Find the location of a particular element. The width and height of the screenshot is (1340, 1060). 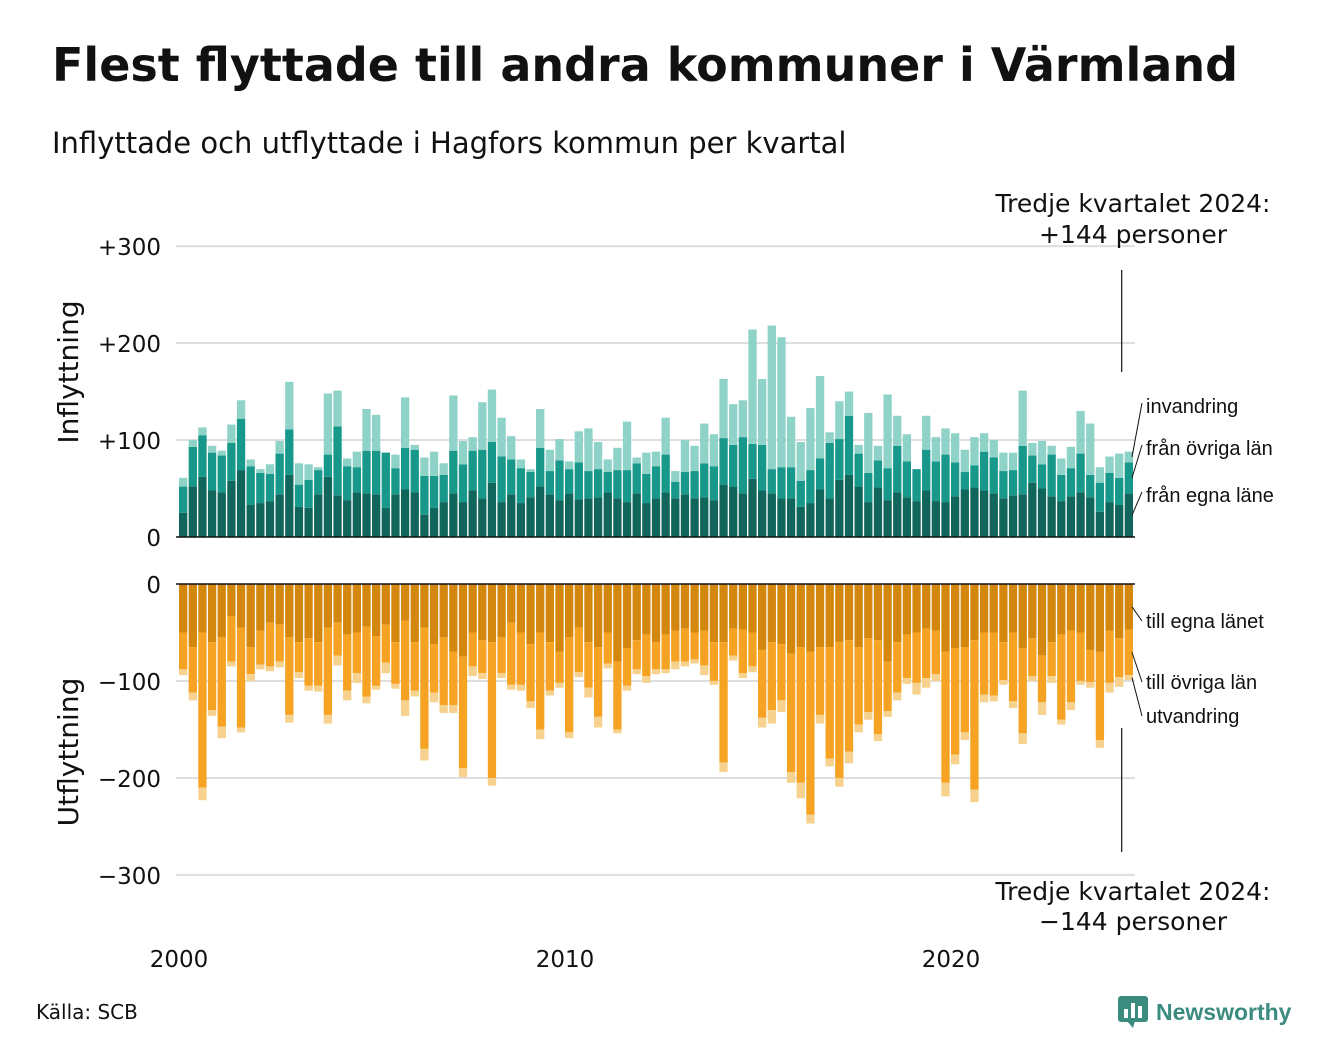

y-tick-label-utflyttning: −300 is located at coordinates (129, 877).